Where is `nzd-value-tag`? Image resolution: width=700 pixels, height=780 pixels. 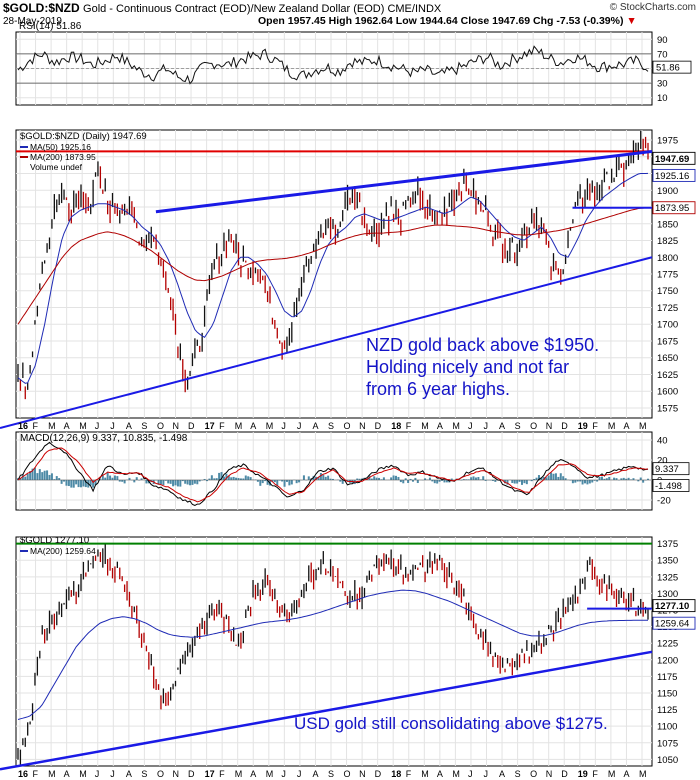 nzd-value-tag is located at coordinates (674, 208).